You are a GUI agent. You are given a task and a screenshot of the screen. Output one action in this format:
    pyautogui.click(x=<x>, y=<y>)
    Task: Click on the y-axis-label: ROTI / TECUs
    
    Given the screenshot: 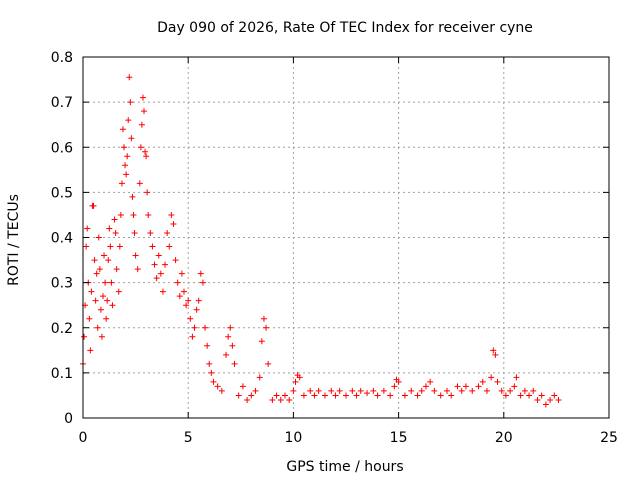 What is the action you would take?
    pyautogui.click(x=14, y=240)
    